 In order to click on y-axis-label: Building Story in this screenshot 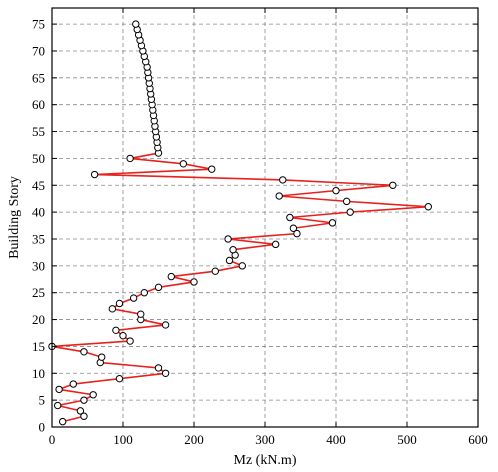, I will do `click(14, 217)`.